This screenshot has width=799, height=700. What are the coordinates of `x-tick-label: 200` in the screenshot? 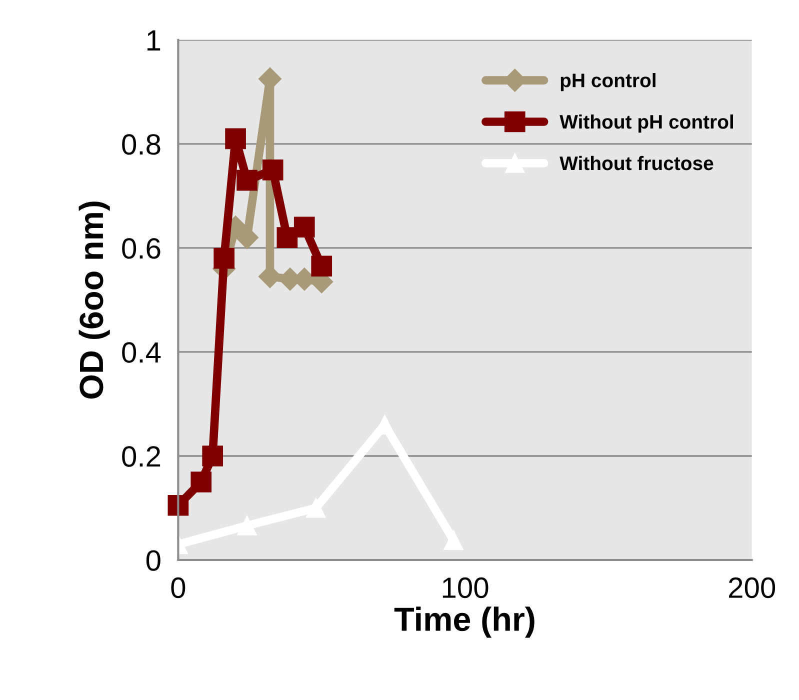 It's located at (752, 587).